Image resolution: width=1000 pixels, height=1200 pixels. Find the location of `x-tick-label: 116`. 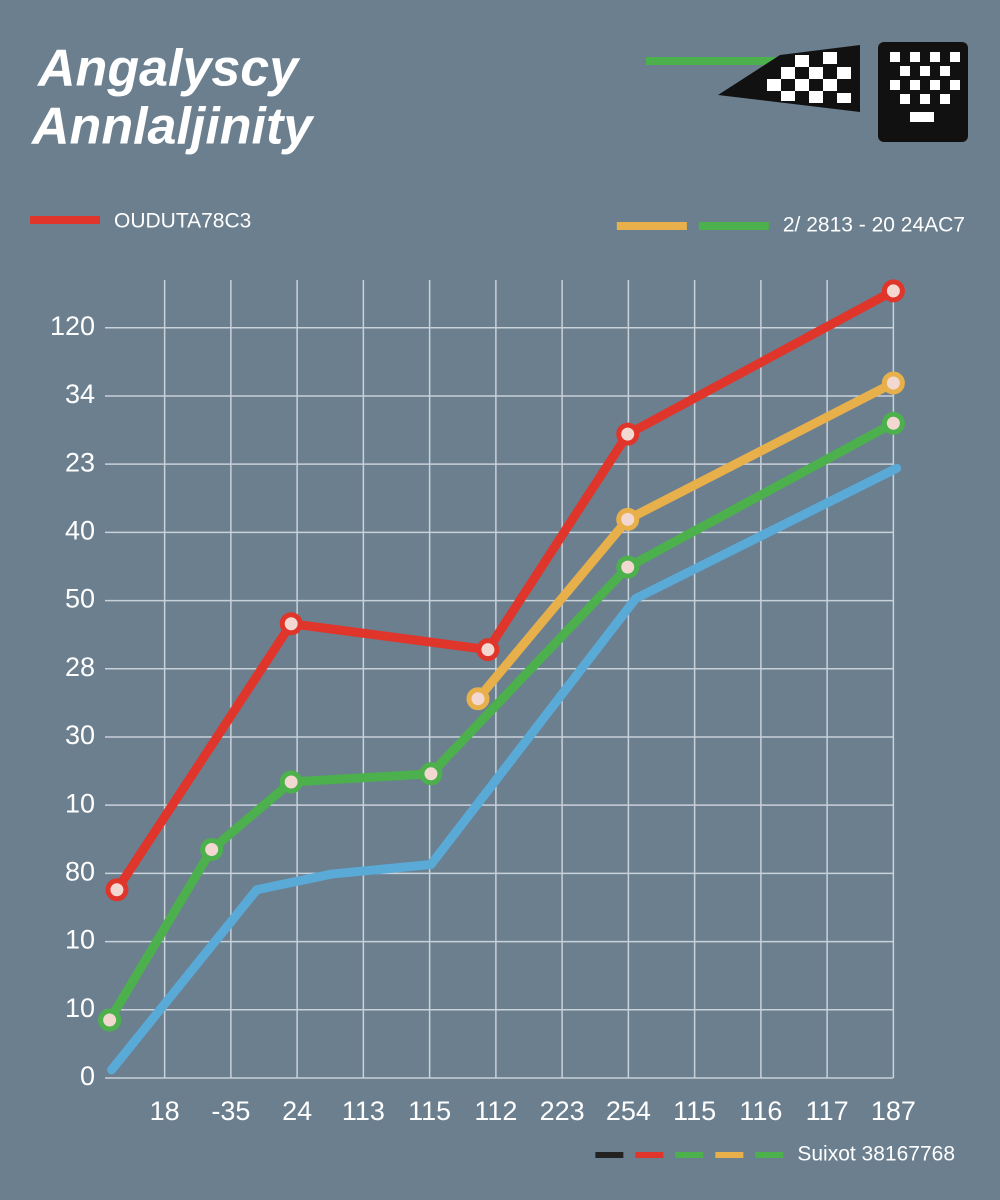

x-tick-label: 116 is located at coordinates (760, 1111).